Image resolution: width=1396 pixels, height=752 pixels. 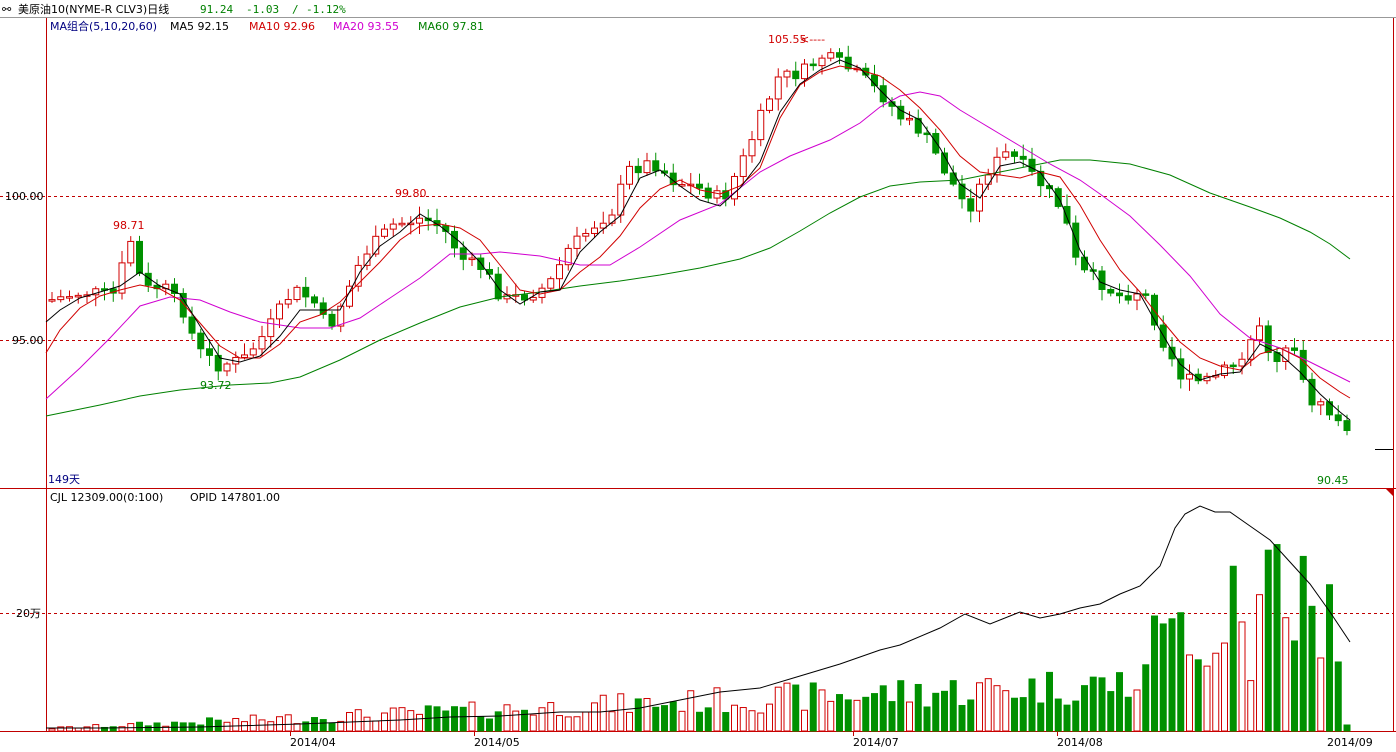 I want to click on last-price: 91.24, so click(x=216, y=9).